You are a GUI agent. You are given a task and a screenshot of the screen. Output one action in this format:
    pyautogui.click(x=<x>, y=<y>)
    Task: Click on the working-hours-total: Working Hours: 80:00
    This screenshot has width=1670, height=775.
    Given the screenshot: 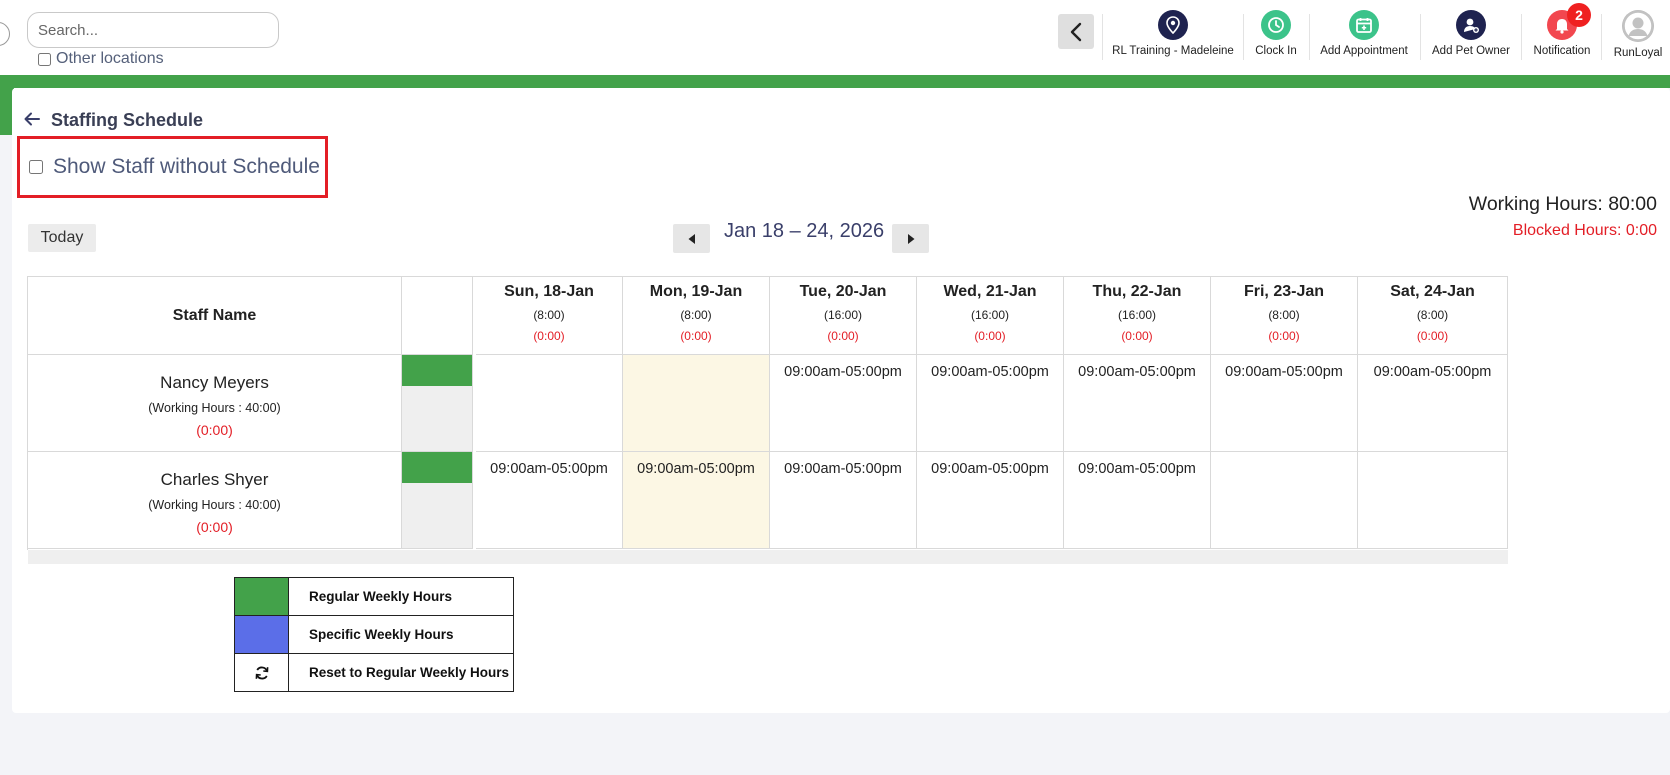 What is the action you would take?
    pyautogui.click(x=1562, y=204)
    